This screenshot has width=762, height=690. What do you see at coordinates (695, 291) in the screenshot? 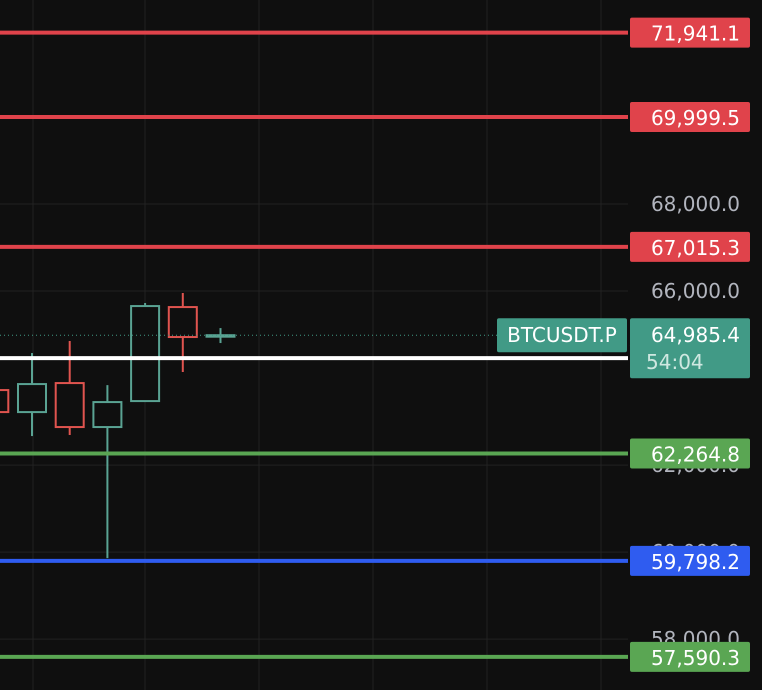
I see `y-tick-label: 66,000.0` at bounding box center [695, 291].